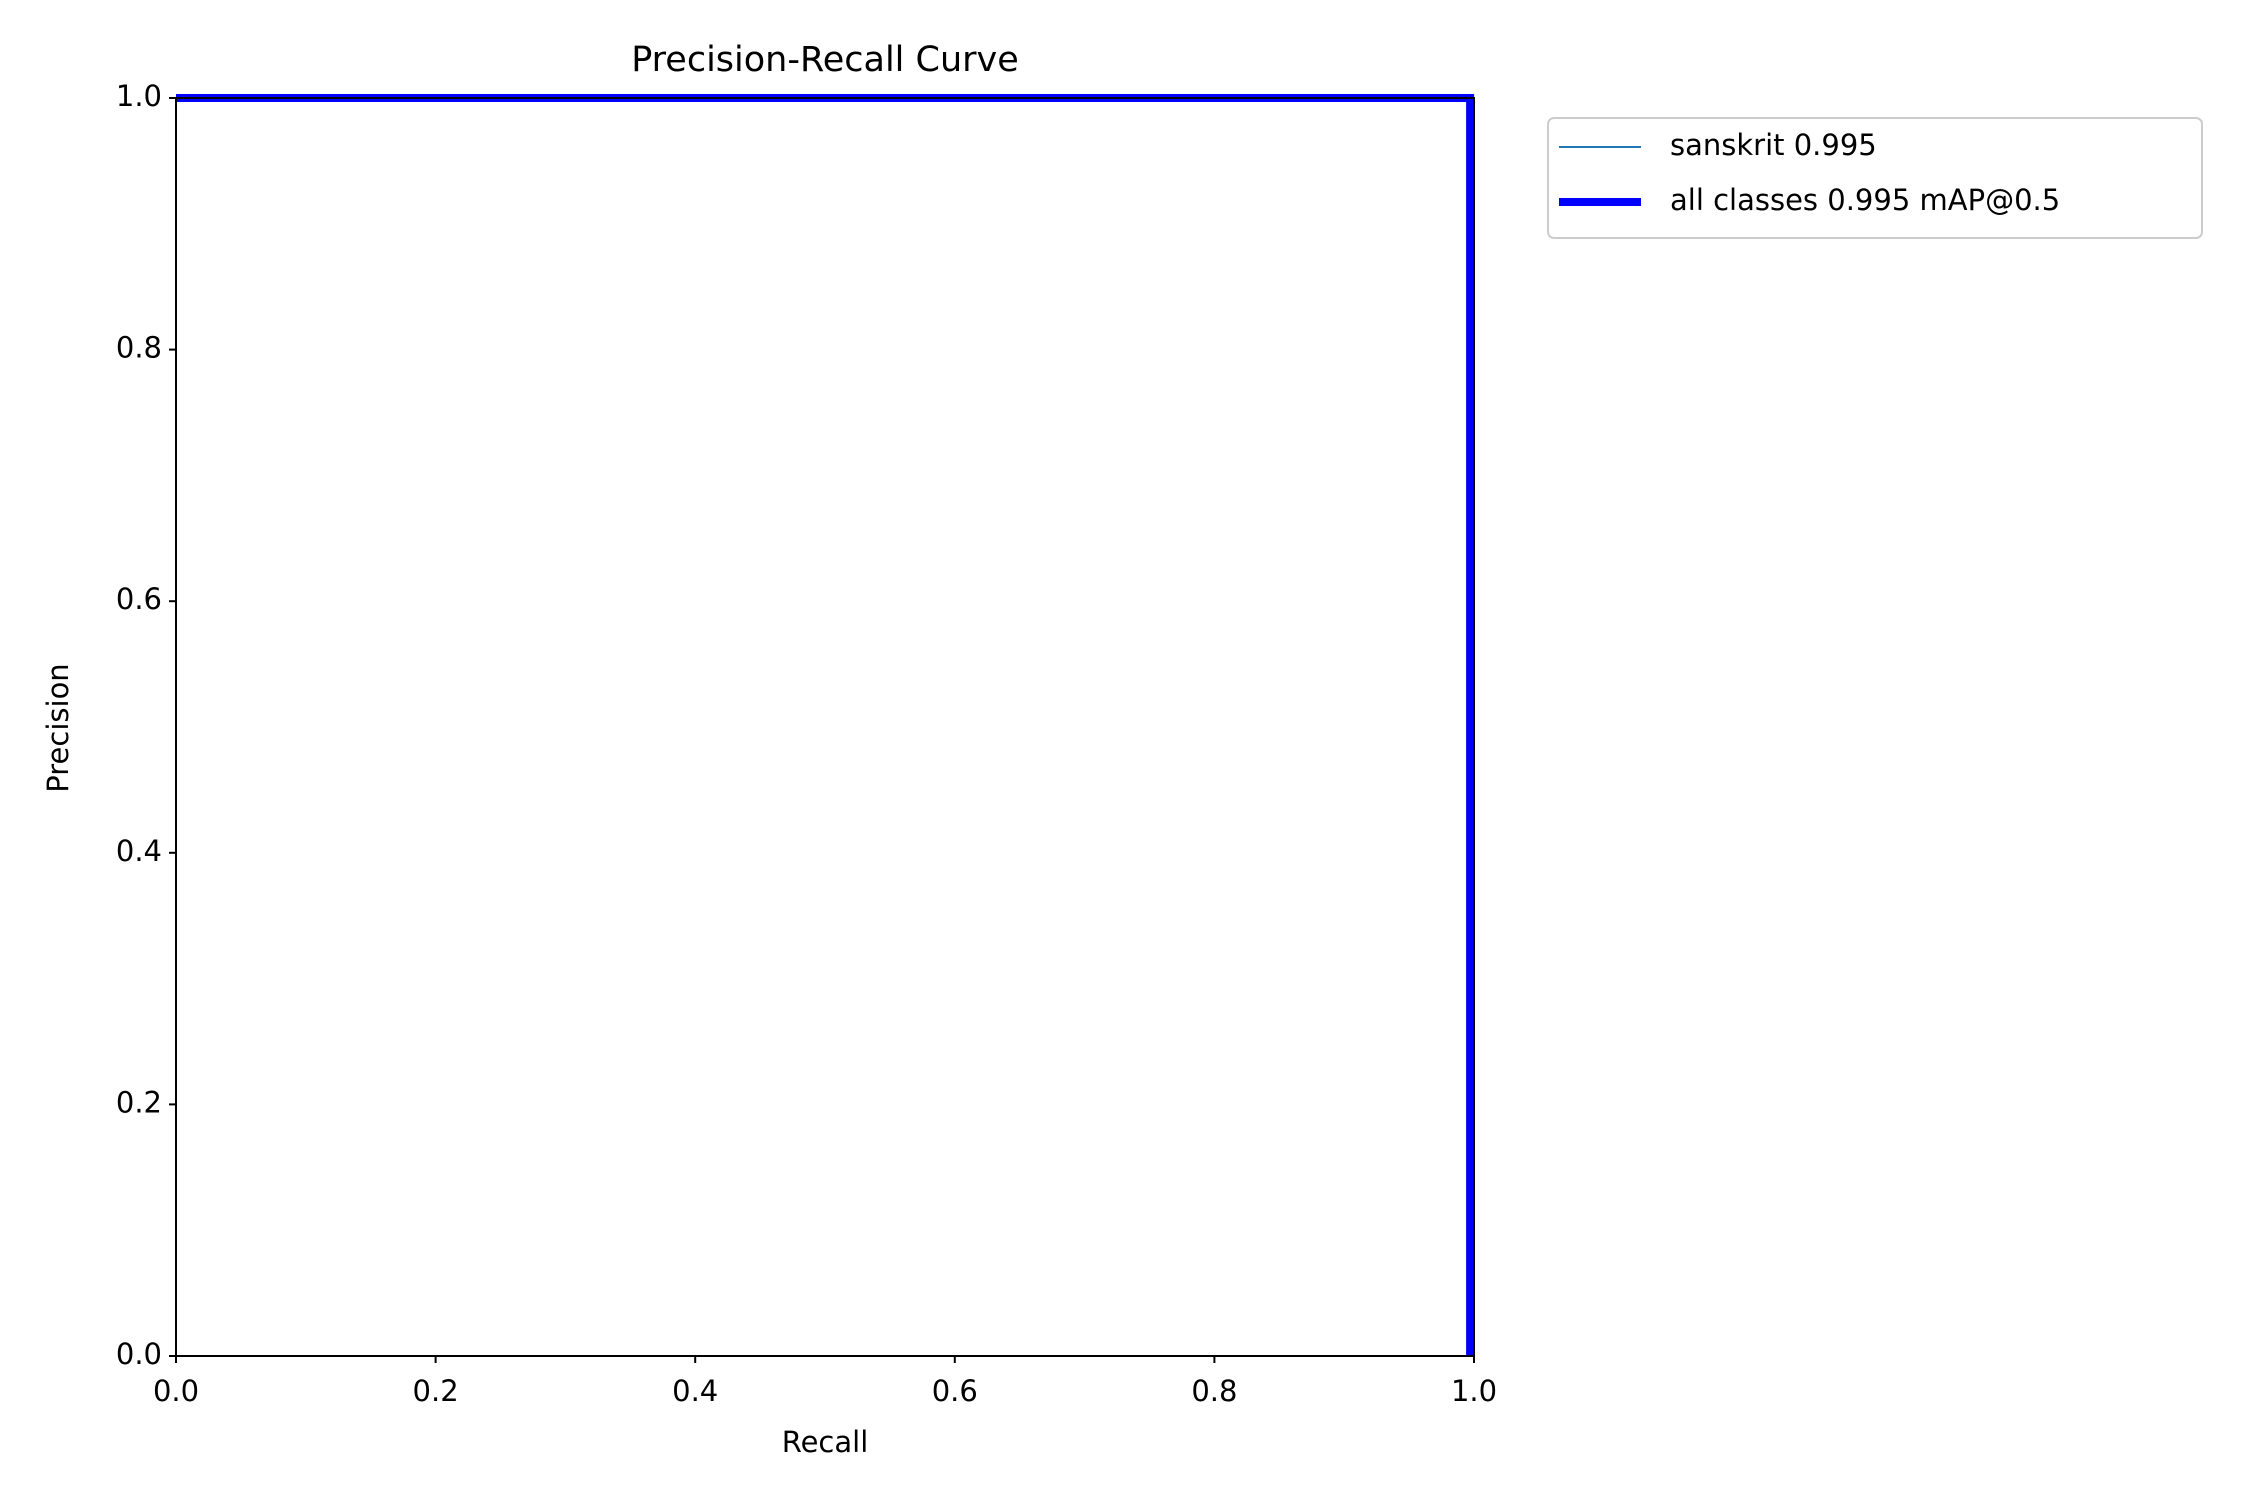 The image size is (2250, 1500). What do you see at coordinates (139, 599) in the screenshot?
I see `y-tick-label: 0.6` at bounding box center [139, 599].